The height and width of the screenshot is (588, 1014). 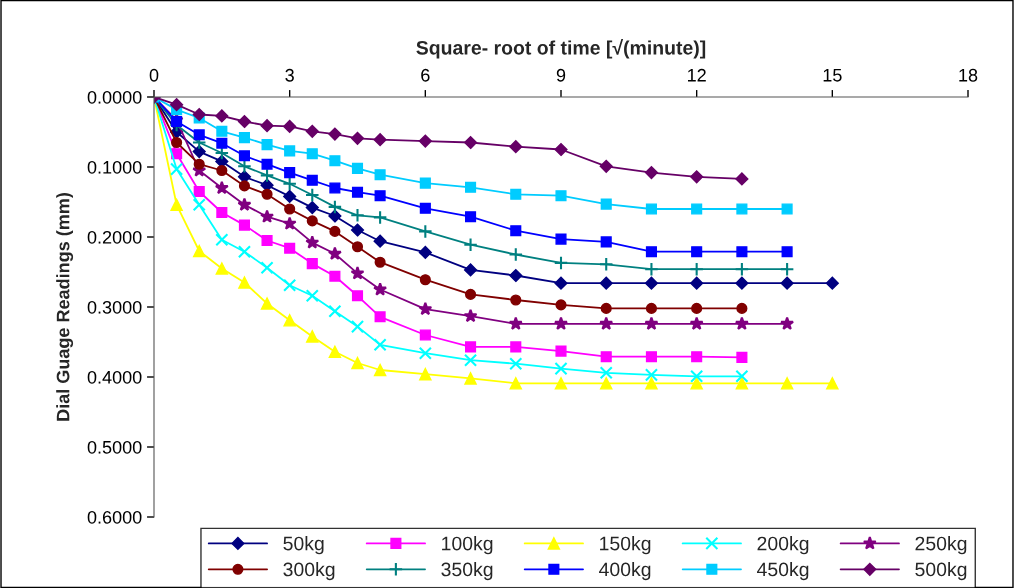 What do you see at coordinates (968, 75) in the screenshot?
I see `x-tick-label: 18` at bounding box center [968, 75].